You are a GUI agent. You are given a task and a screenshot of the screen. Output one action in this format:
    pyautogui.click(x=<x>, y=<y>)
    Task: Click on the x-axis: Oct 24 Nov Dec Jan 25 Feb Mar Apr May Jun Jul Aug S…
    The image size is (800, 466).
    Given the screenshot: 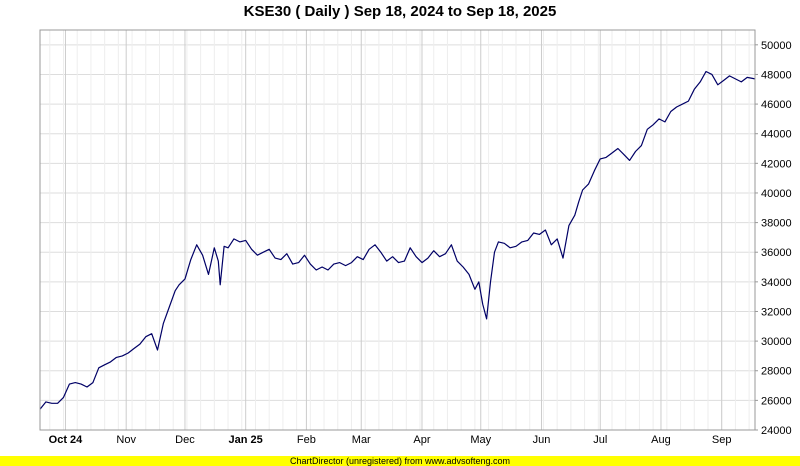 What is the action you would take?
    pyautogui.click(x=390, y=440)
    